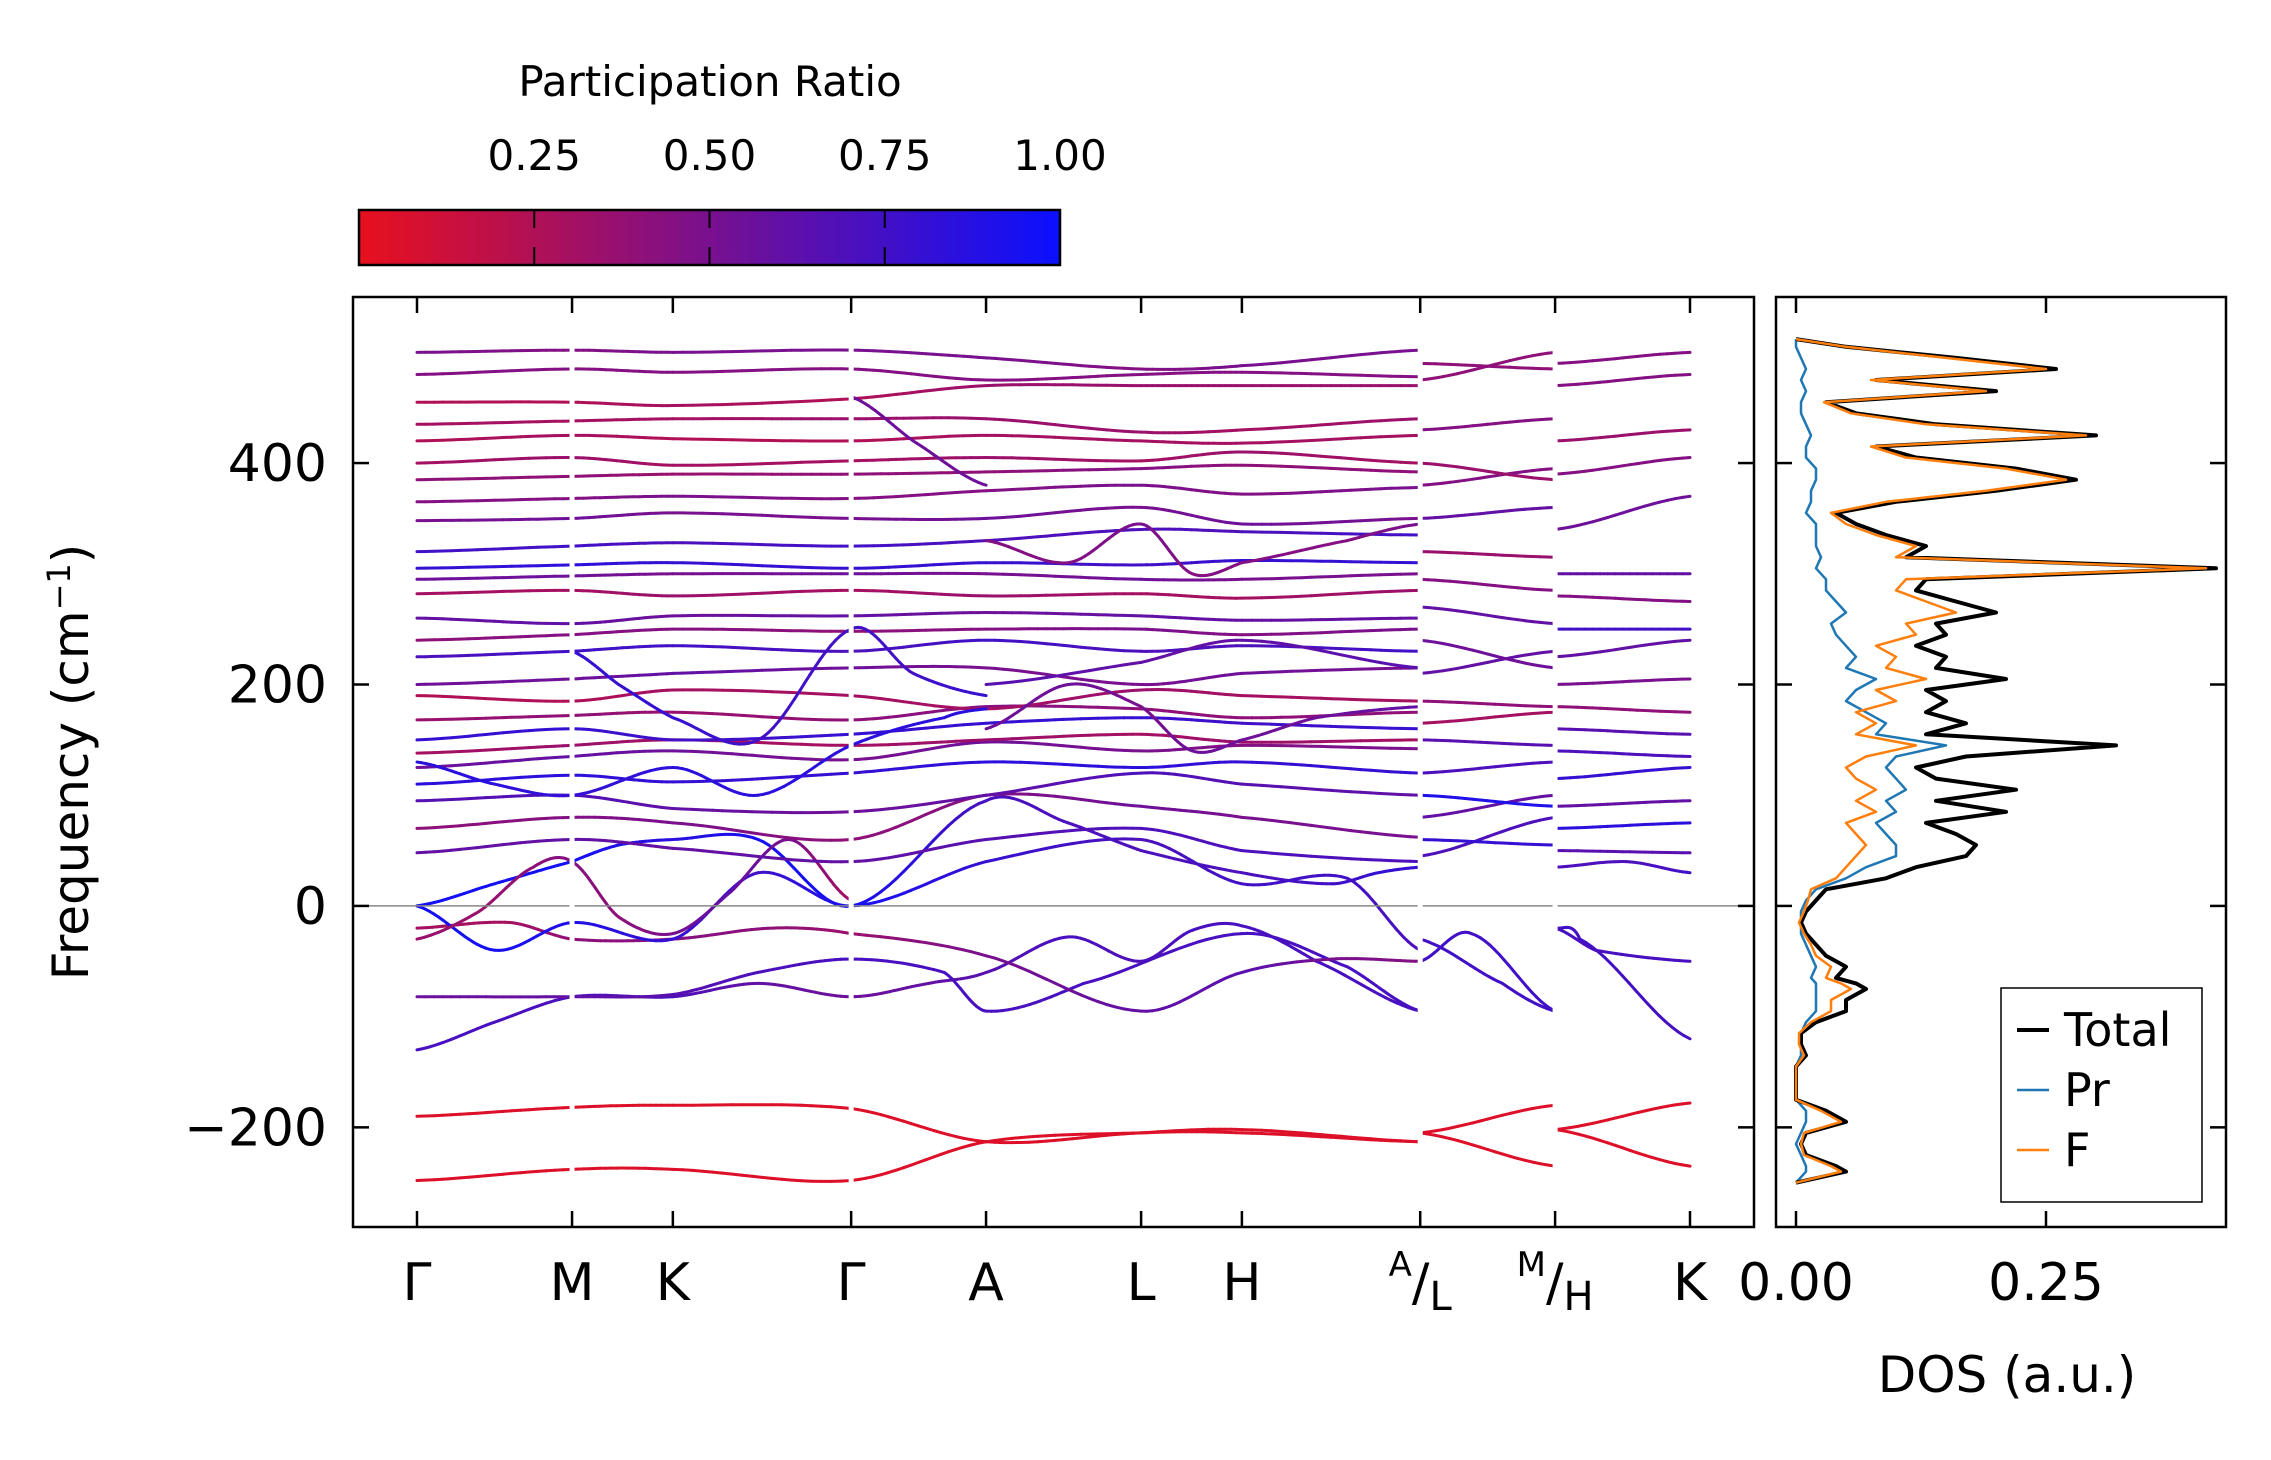 Image resolution: width=2271 pixels, height=1460 pixels. I want to click on band-b-p4, so click(918, 773).